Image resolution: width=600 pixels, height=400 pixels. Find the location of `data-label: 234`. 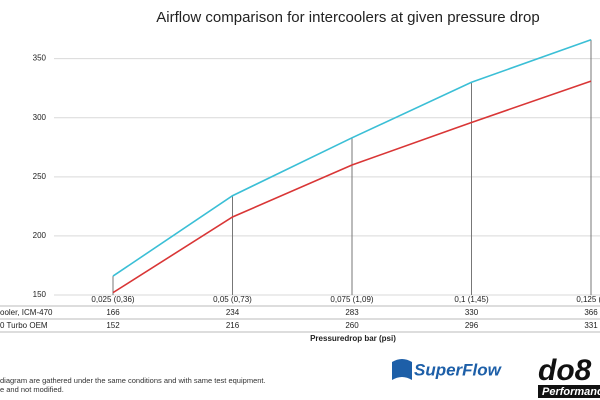

data-label: 234 is located at coordinates (233, 312).